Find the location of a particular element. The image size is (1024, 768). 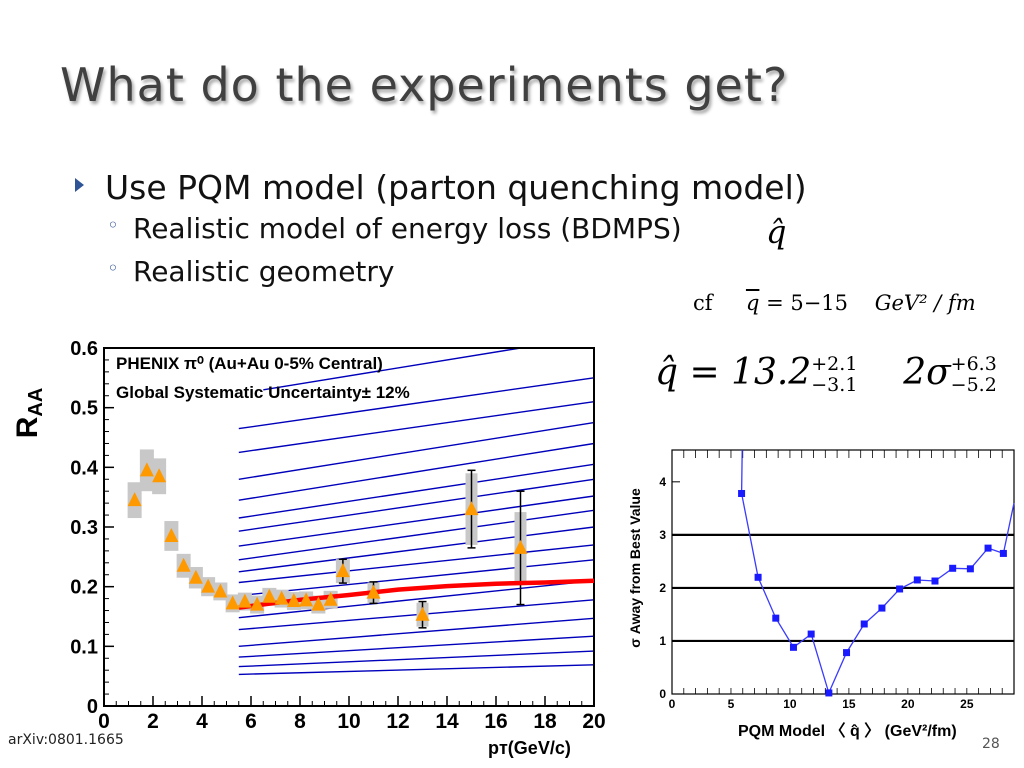

raa-x-tick-label: 16 is located at coordinates (495, 721).